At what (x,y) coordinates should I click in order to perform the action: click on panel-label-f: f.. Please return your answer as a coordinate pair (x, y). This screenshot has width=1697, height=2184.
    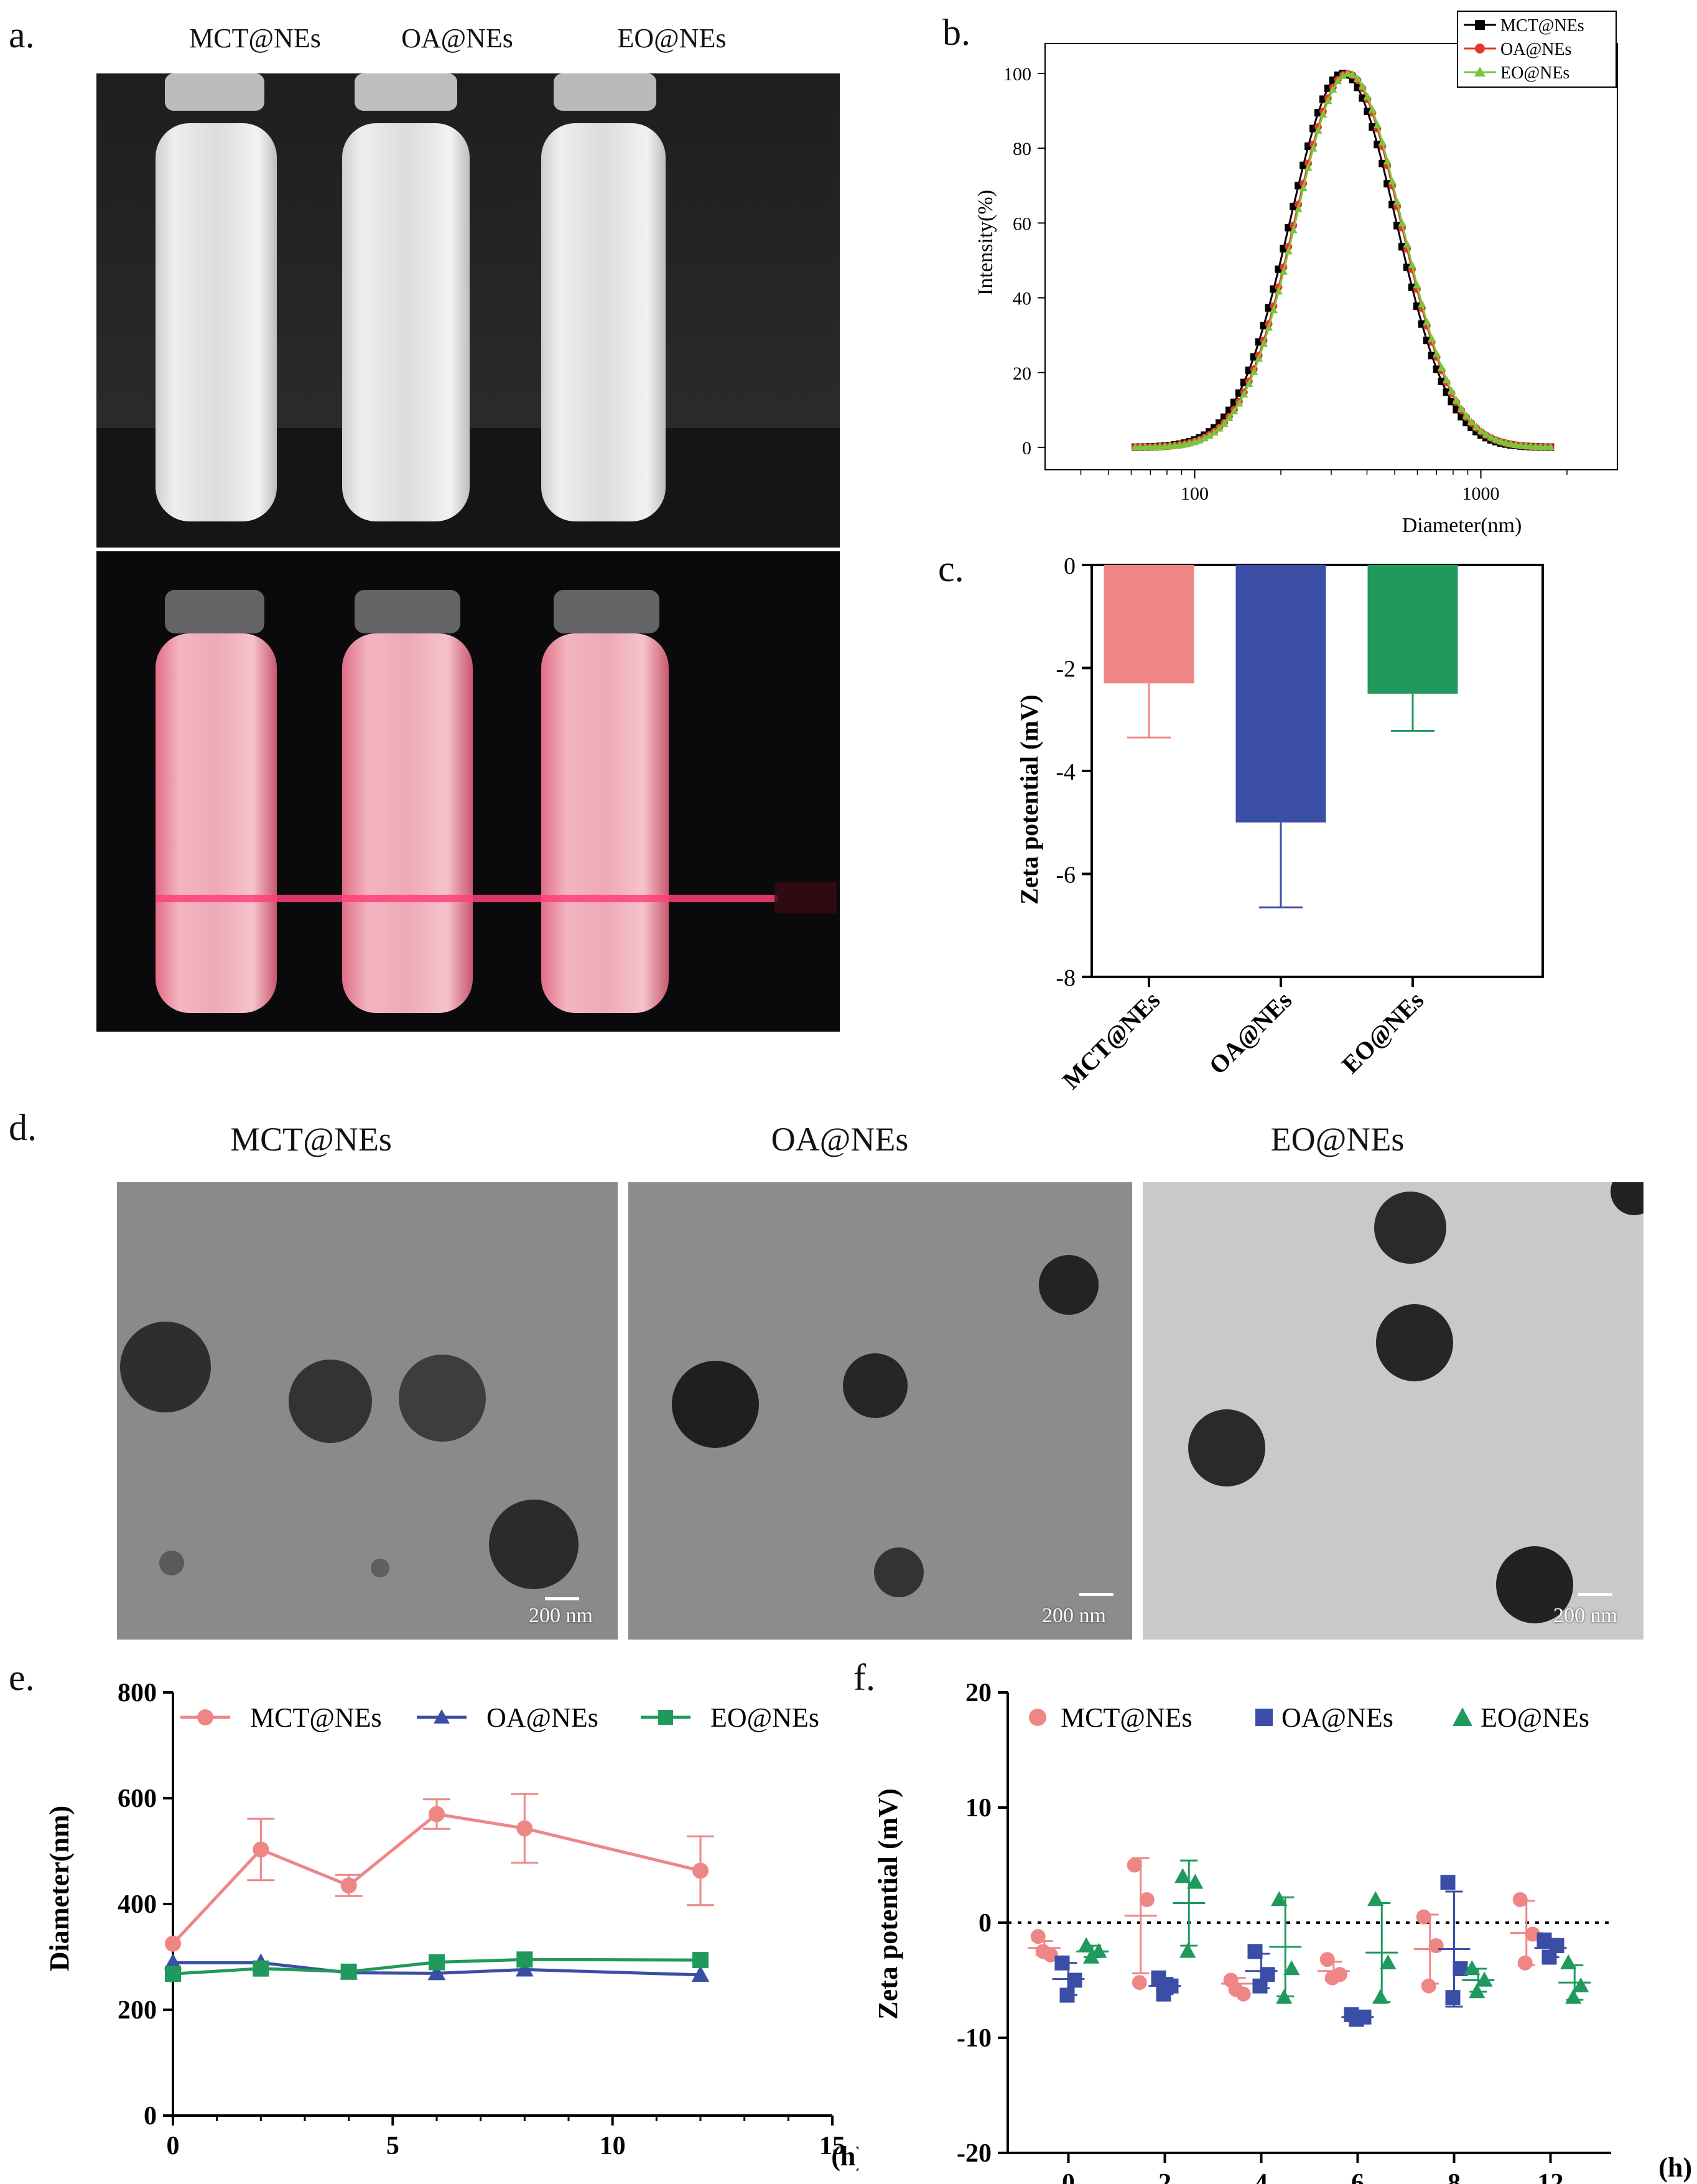
    Looking at the image, I should click on (864, 1678).